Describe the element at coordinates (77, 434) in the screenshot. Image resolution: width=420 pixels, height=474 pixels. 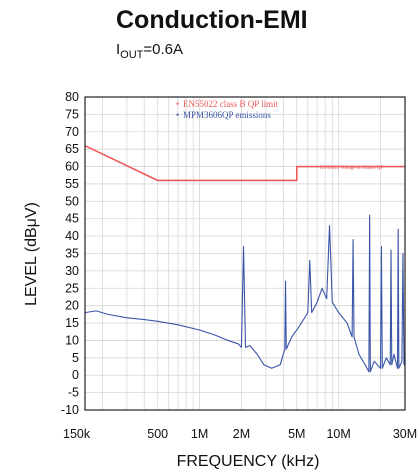
I see `x-tick-label: 150k` at that location.